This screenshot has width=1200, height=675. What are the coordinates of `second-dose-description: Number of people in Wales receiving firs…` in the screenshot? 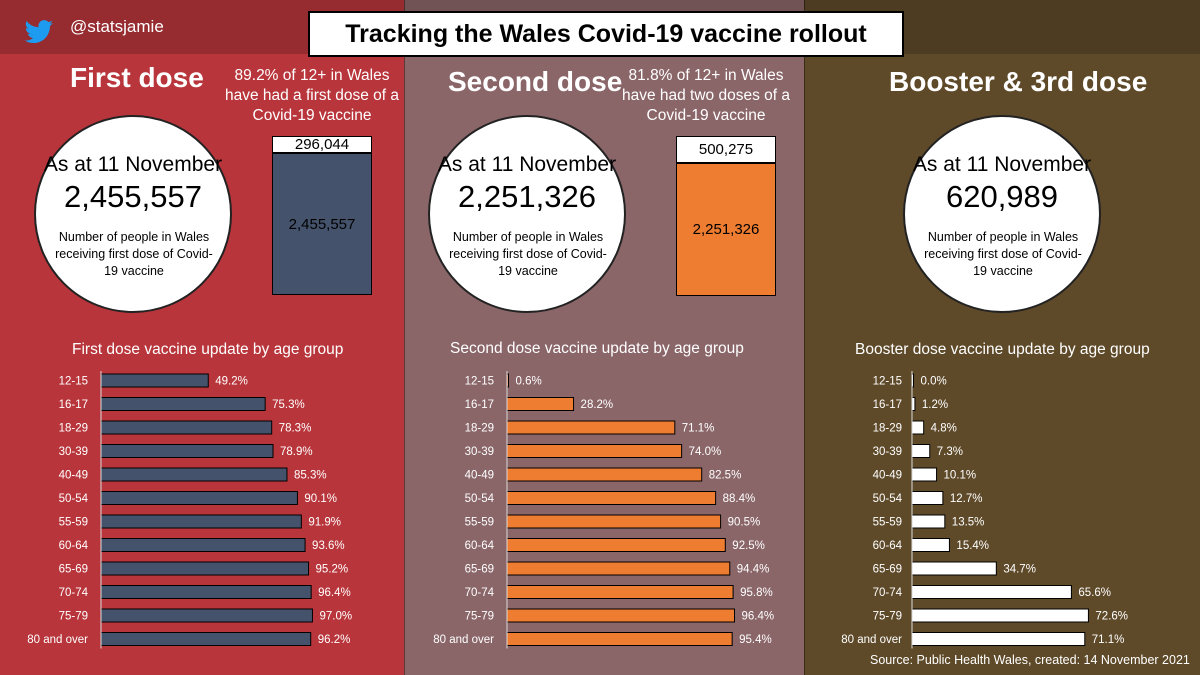 It's located at (528, 254).